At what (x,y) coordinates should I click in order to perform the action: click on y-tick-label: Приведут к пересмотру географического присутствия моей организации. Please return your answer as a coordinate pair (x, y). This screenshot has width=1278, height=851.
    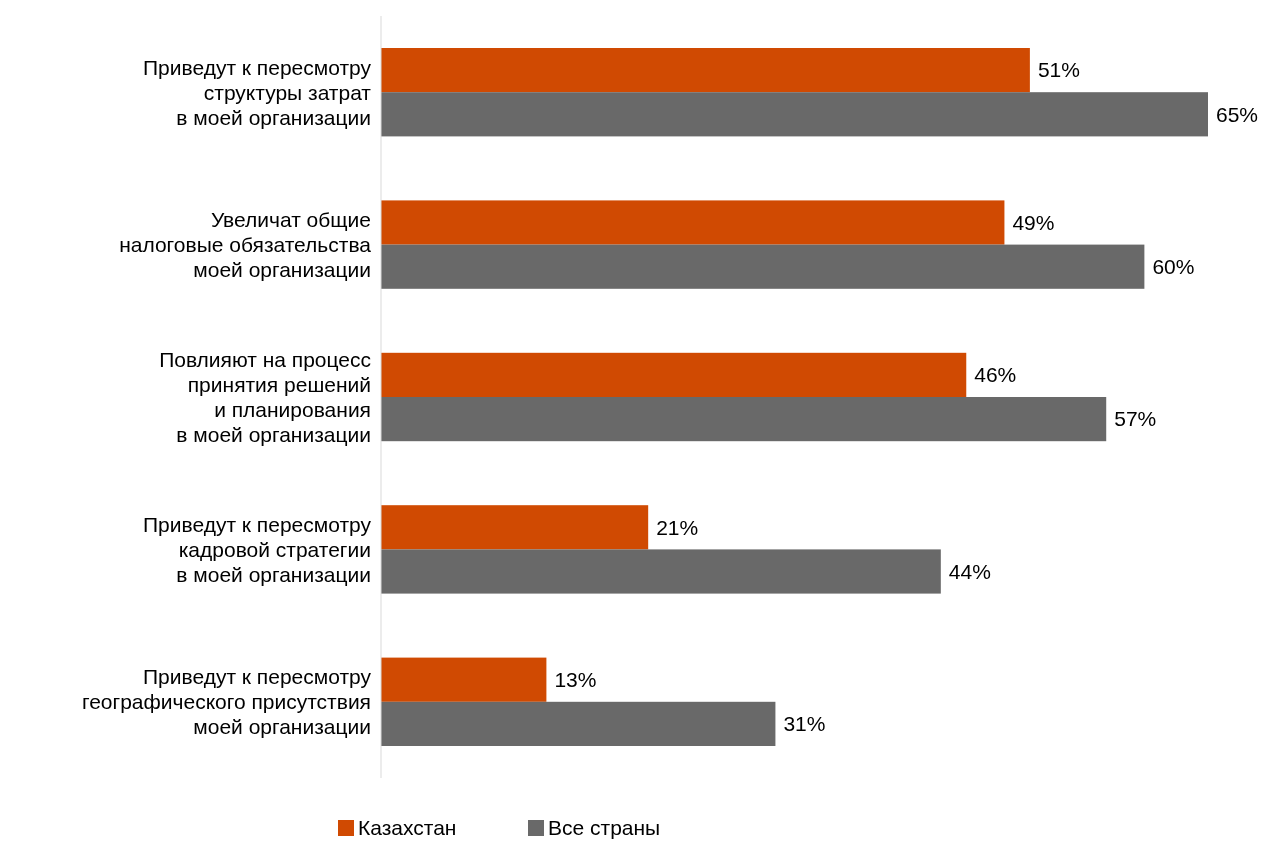
    Looking at the image, I should click on (226, 702).